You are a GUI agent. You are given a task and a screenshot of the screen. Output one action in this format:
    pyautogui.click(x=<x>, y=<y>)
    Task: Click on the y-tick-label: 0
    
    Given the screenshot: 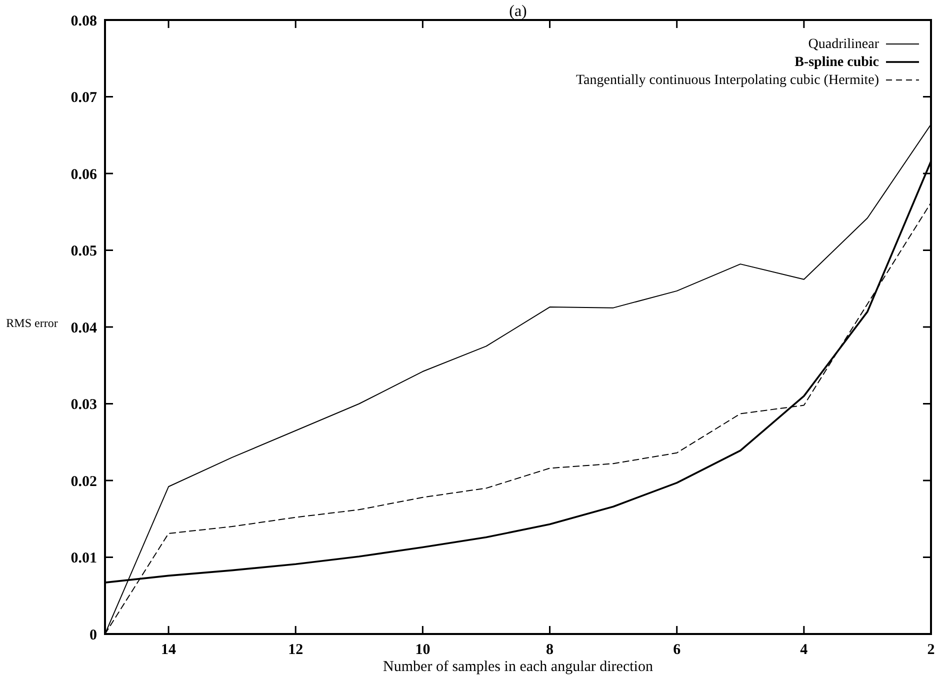 What is the action you would take?
    pyautogui.click(x=93, y=635)
    